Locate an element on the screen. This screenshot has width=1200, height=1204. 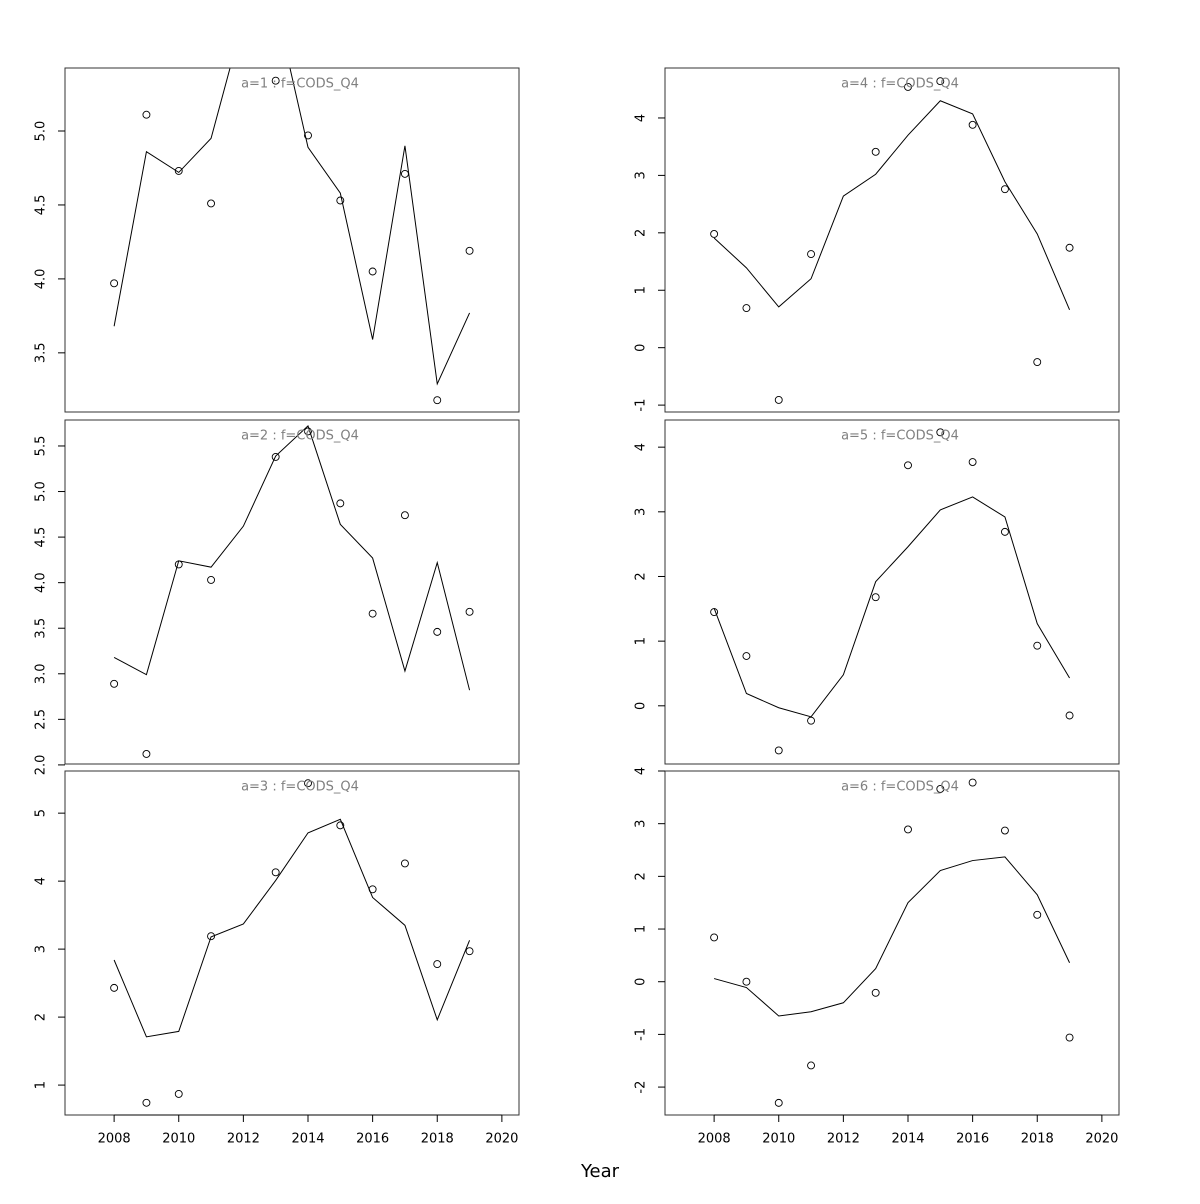
panel: a=4 : f=CODS_Q4 -1 0 1 2 3 4 is located at coordinates (877, 240).